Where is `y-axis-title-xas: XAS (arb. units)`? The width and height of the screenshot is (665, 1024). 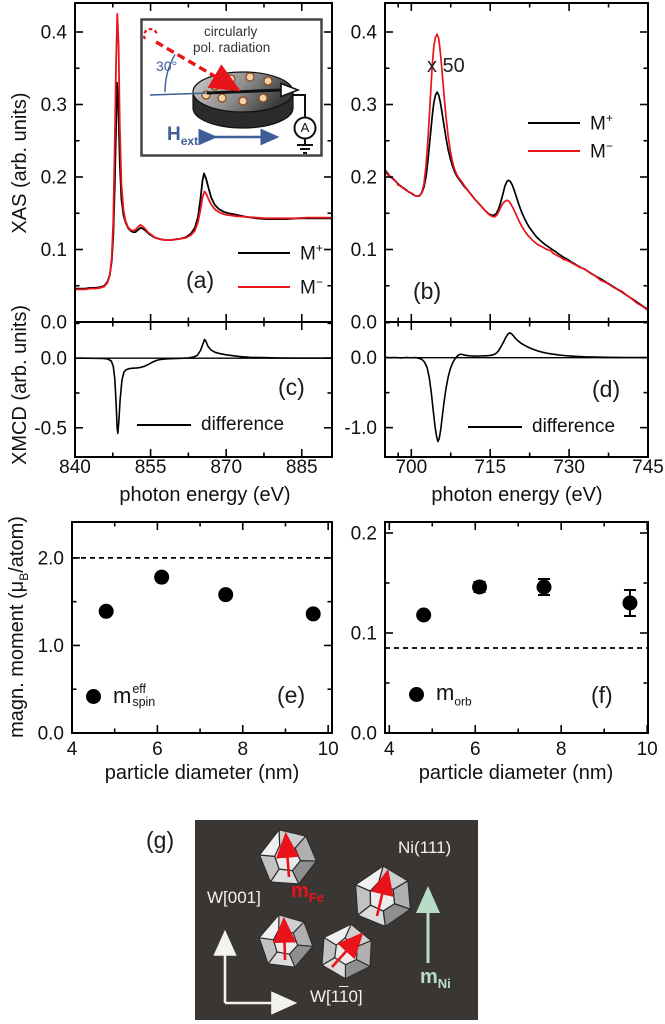
y-axis-title-xas: XAS (arb. units) is located at coordinates (20, 163).